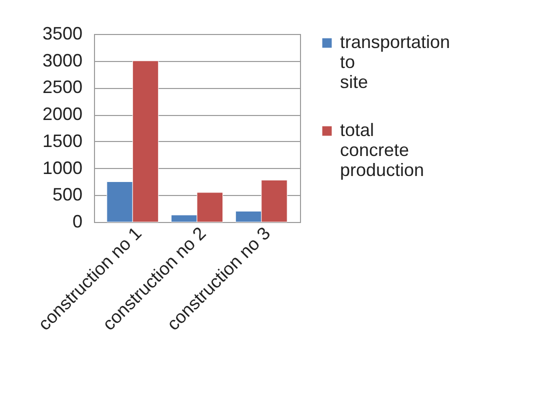 The width and height of the screenshot is (550, 414). I want to click on y-tick-label: 500, so click(67, 194).